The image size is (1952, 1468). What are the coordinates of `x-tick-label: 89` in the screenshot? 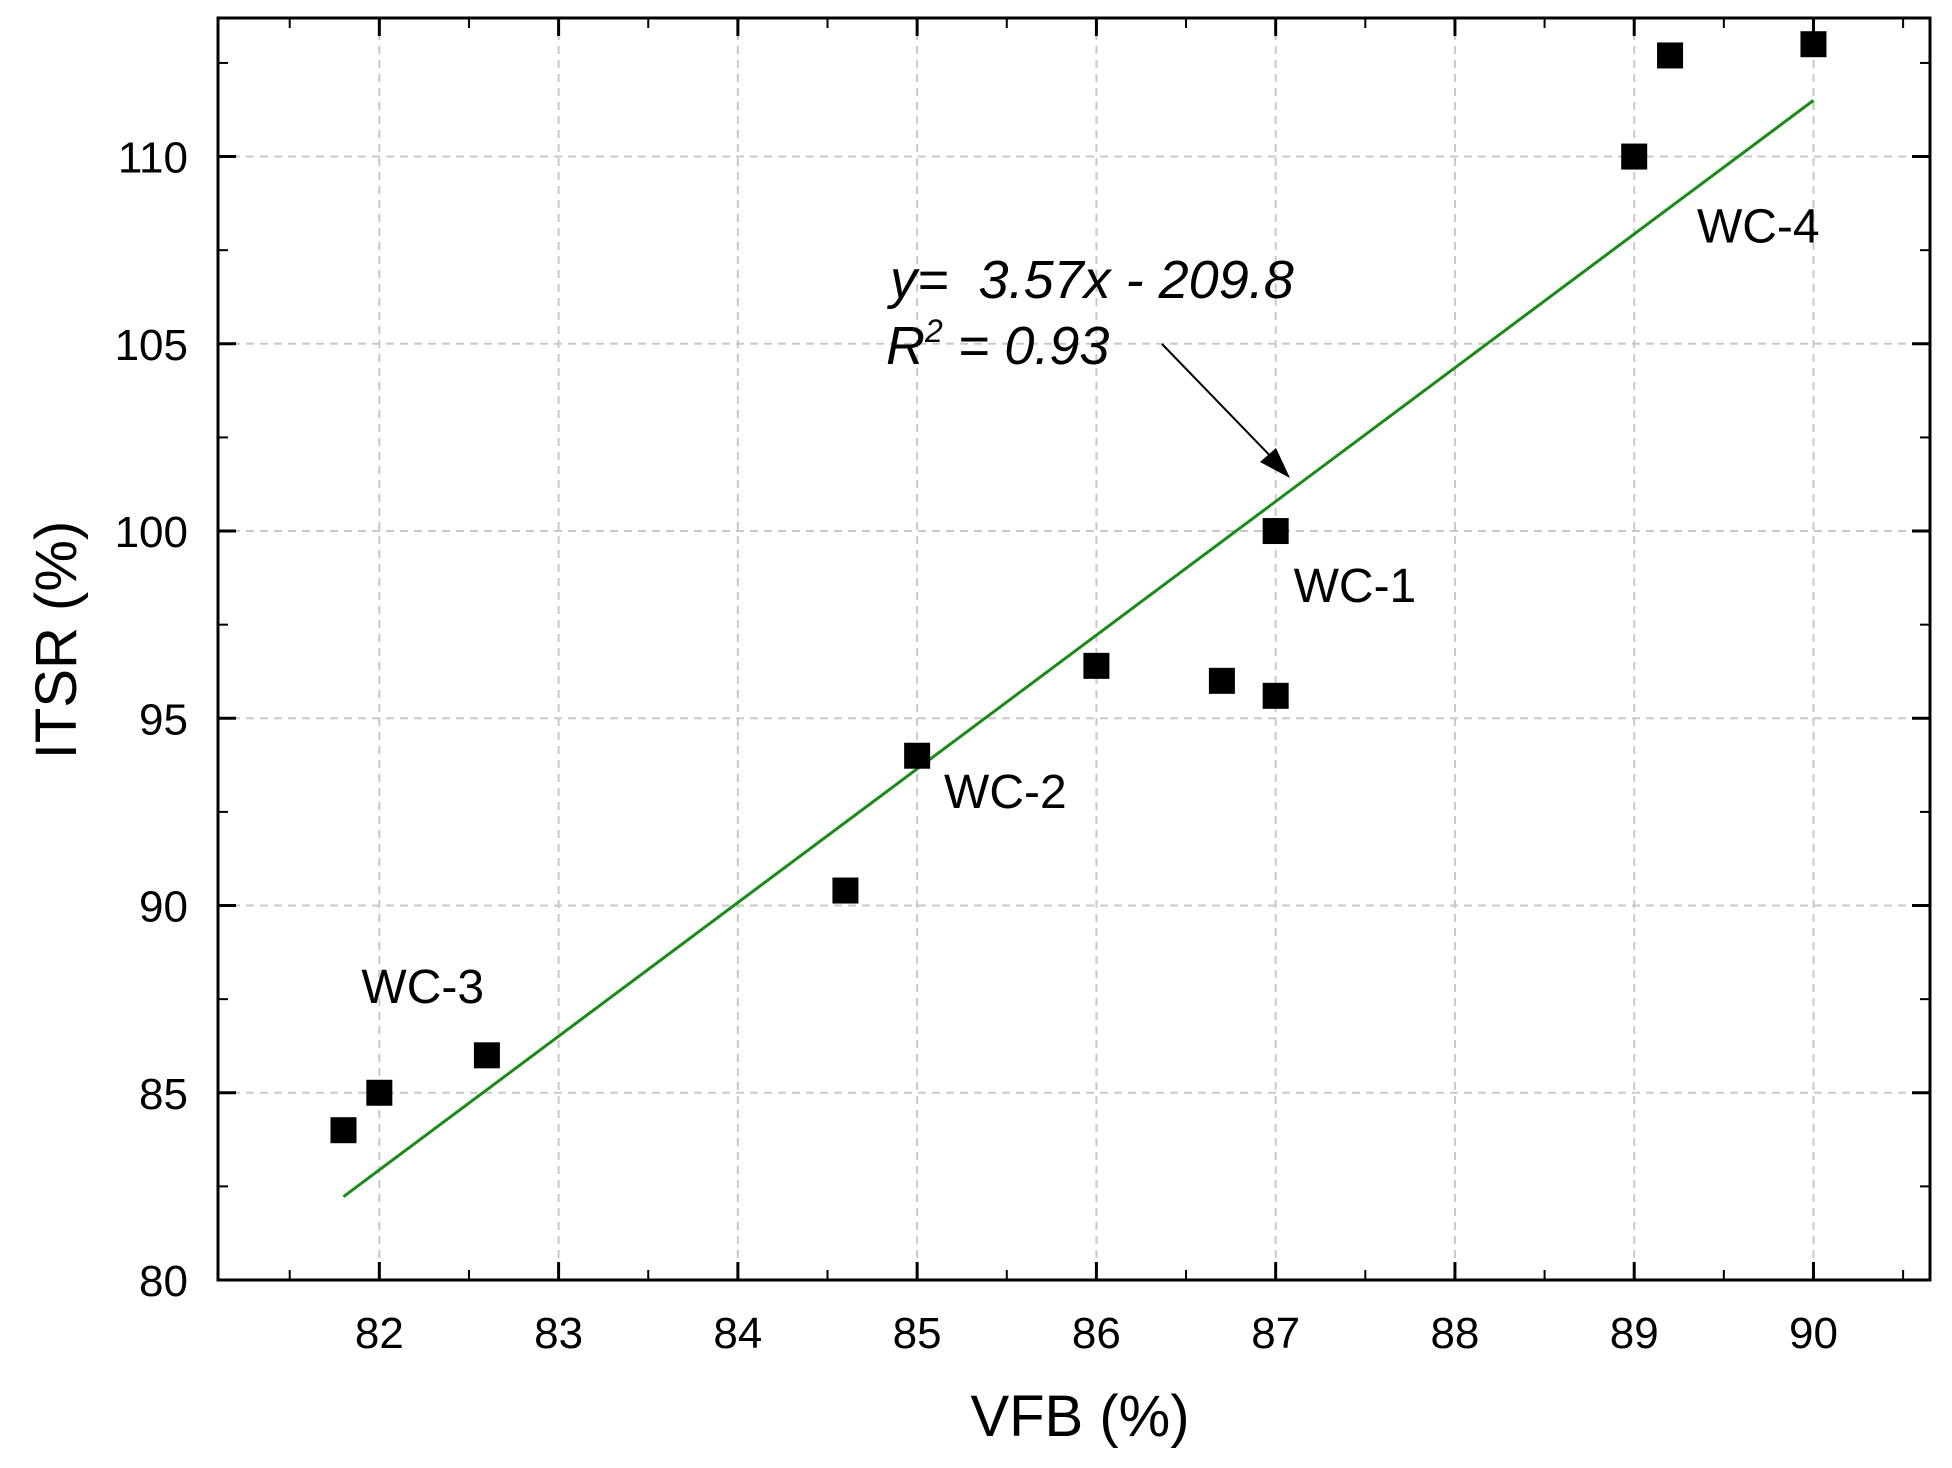 It's located at (1634, 1333).